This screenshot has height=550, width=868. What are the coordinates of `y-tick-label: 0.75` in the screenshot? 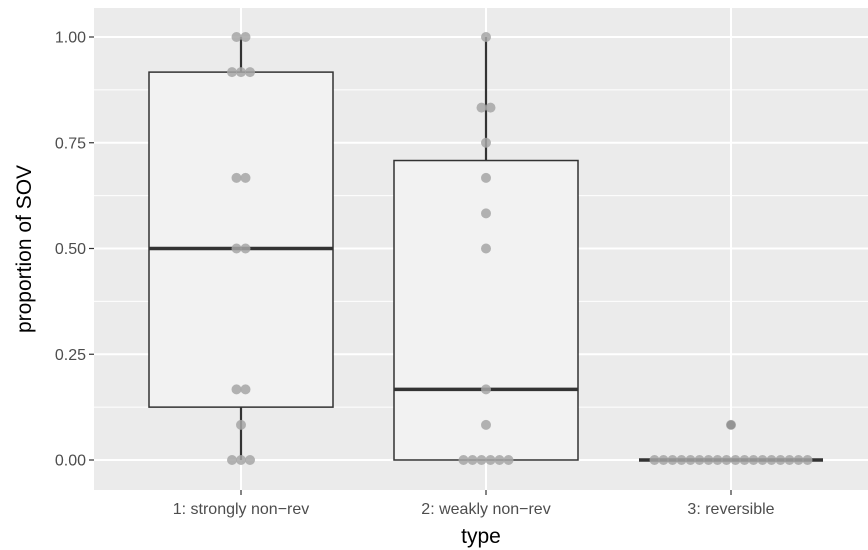 It's located at (70, 143).